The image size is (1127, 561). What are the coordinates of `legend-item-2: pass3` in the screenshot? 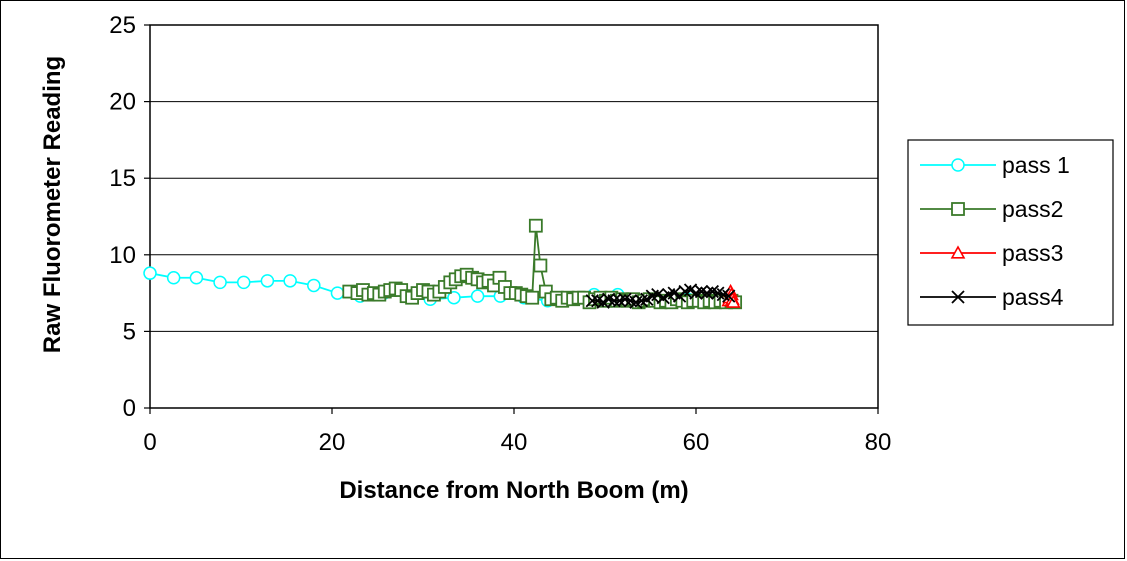 It's located at (991, 253).